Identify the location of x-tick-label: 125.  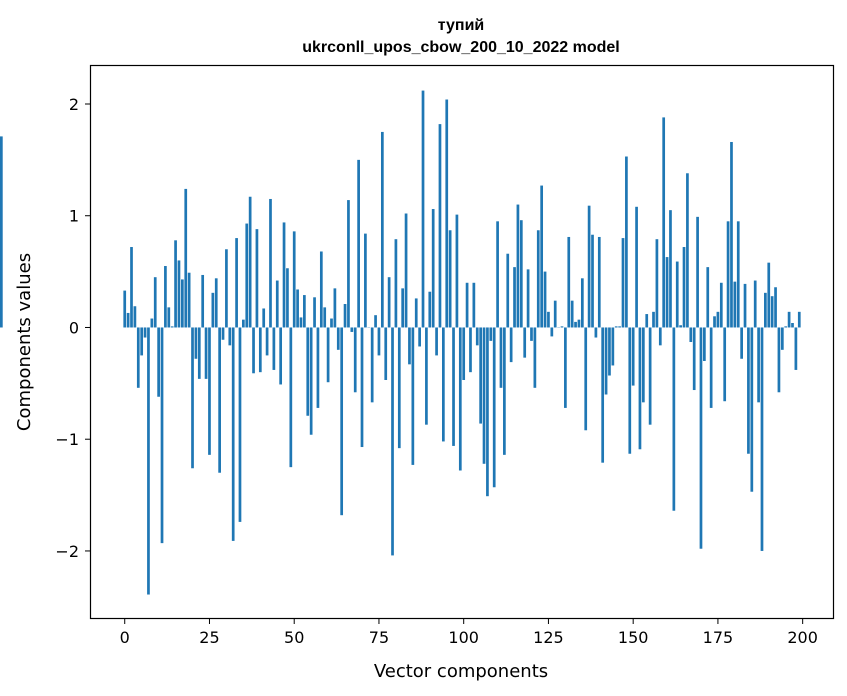
(548, 637).